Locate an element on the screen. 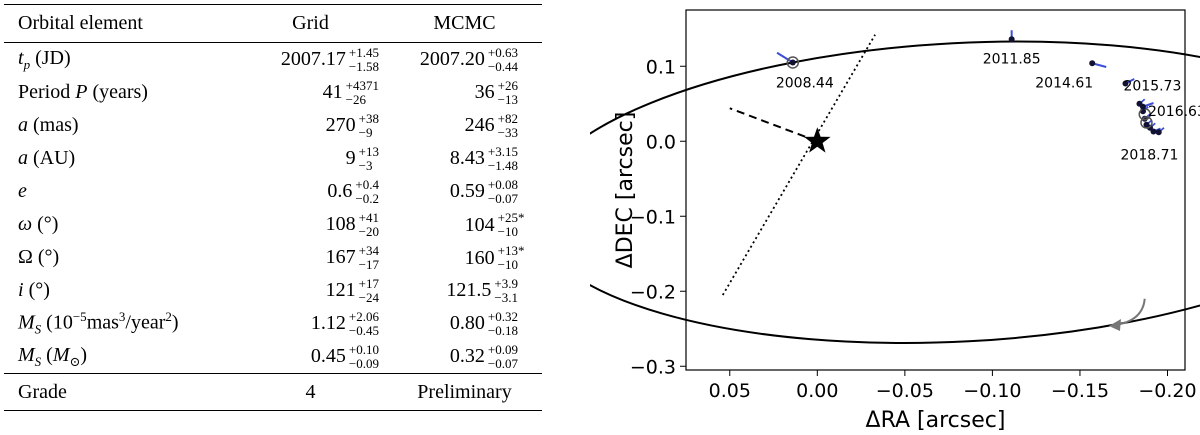 This screenshot has height=435, width=1200. mcmc-central-value: 8.43 is located at coordinates (467, 158).